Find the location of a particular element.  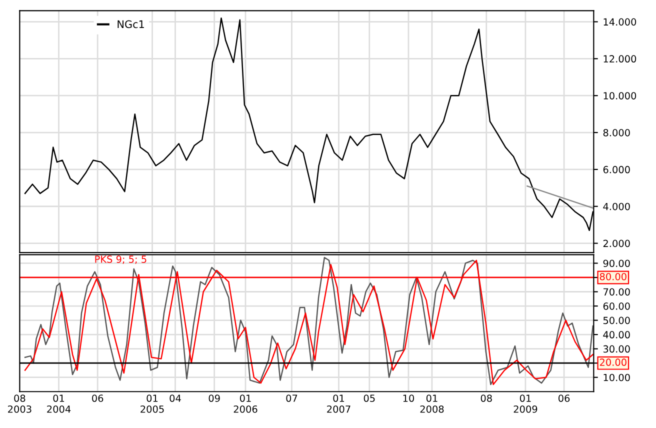

x-tick-label: 01 2004 is located at coordinates (59, 403).